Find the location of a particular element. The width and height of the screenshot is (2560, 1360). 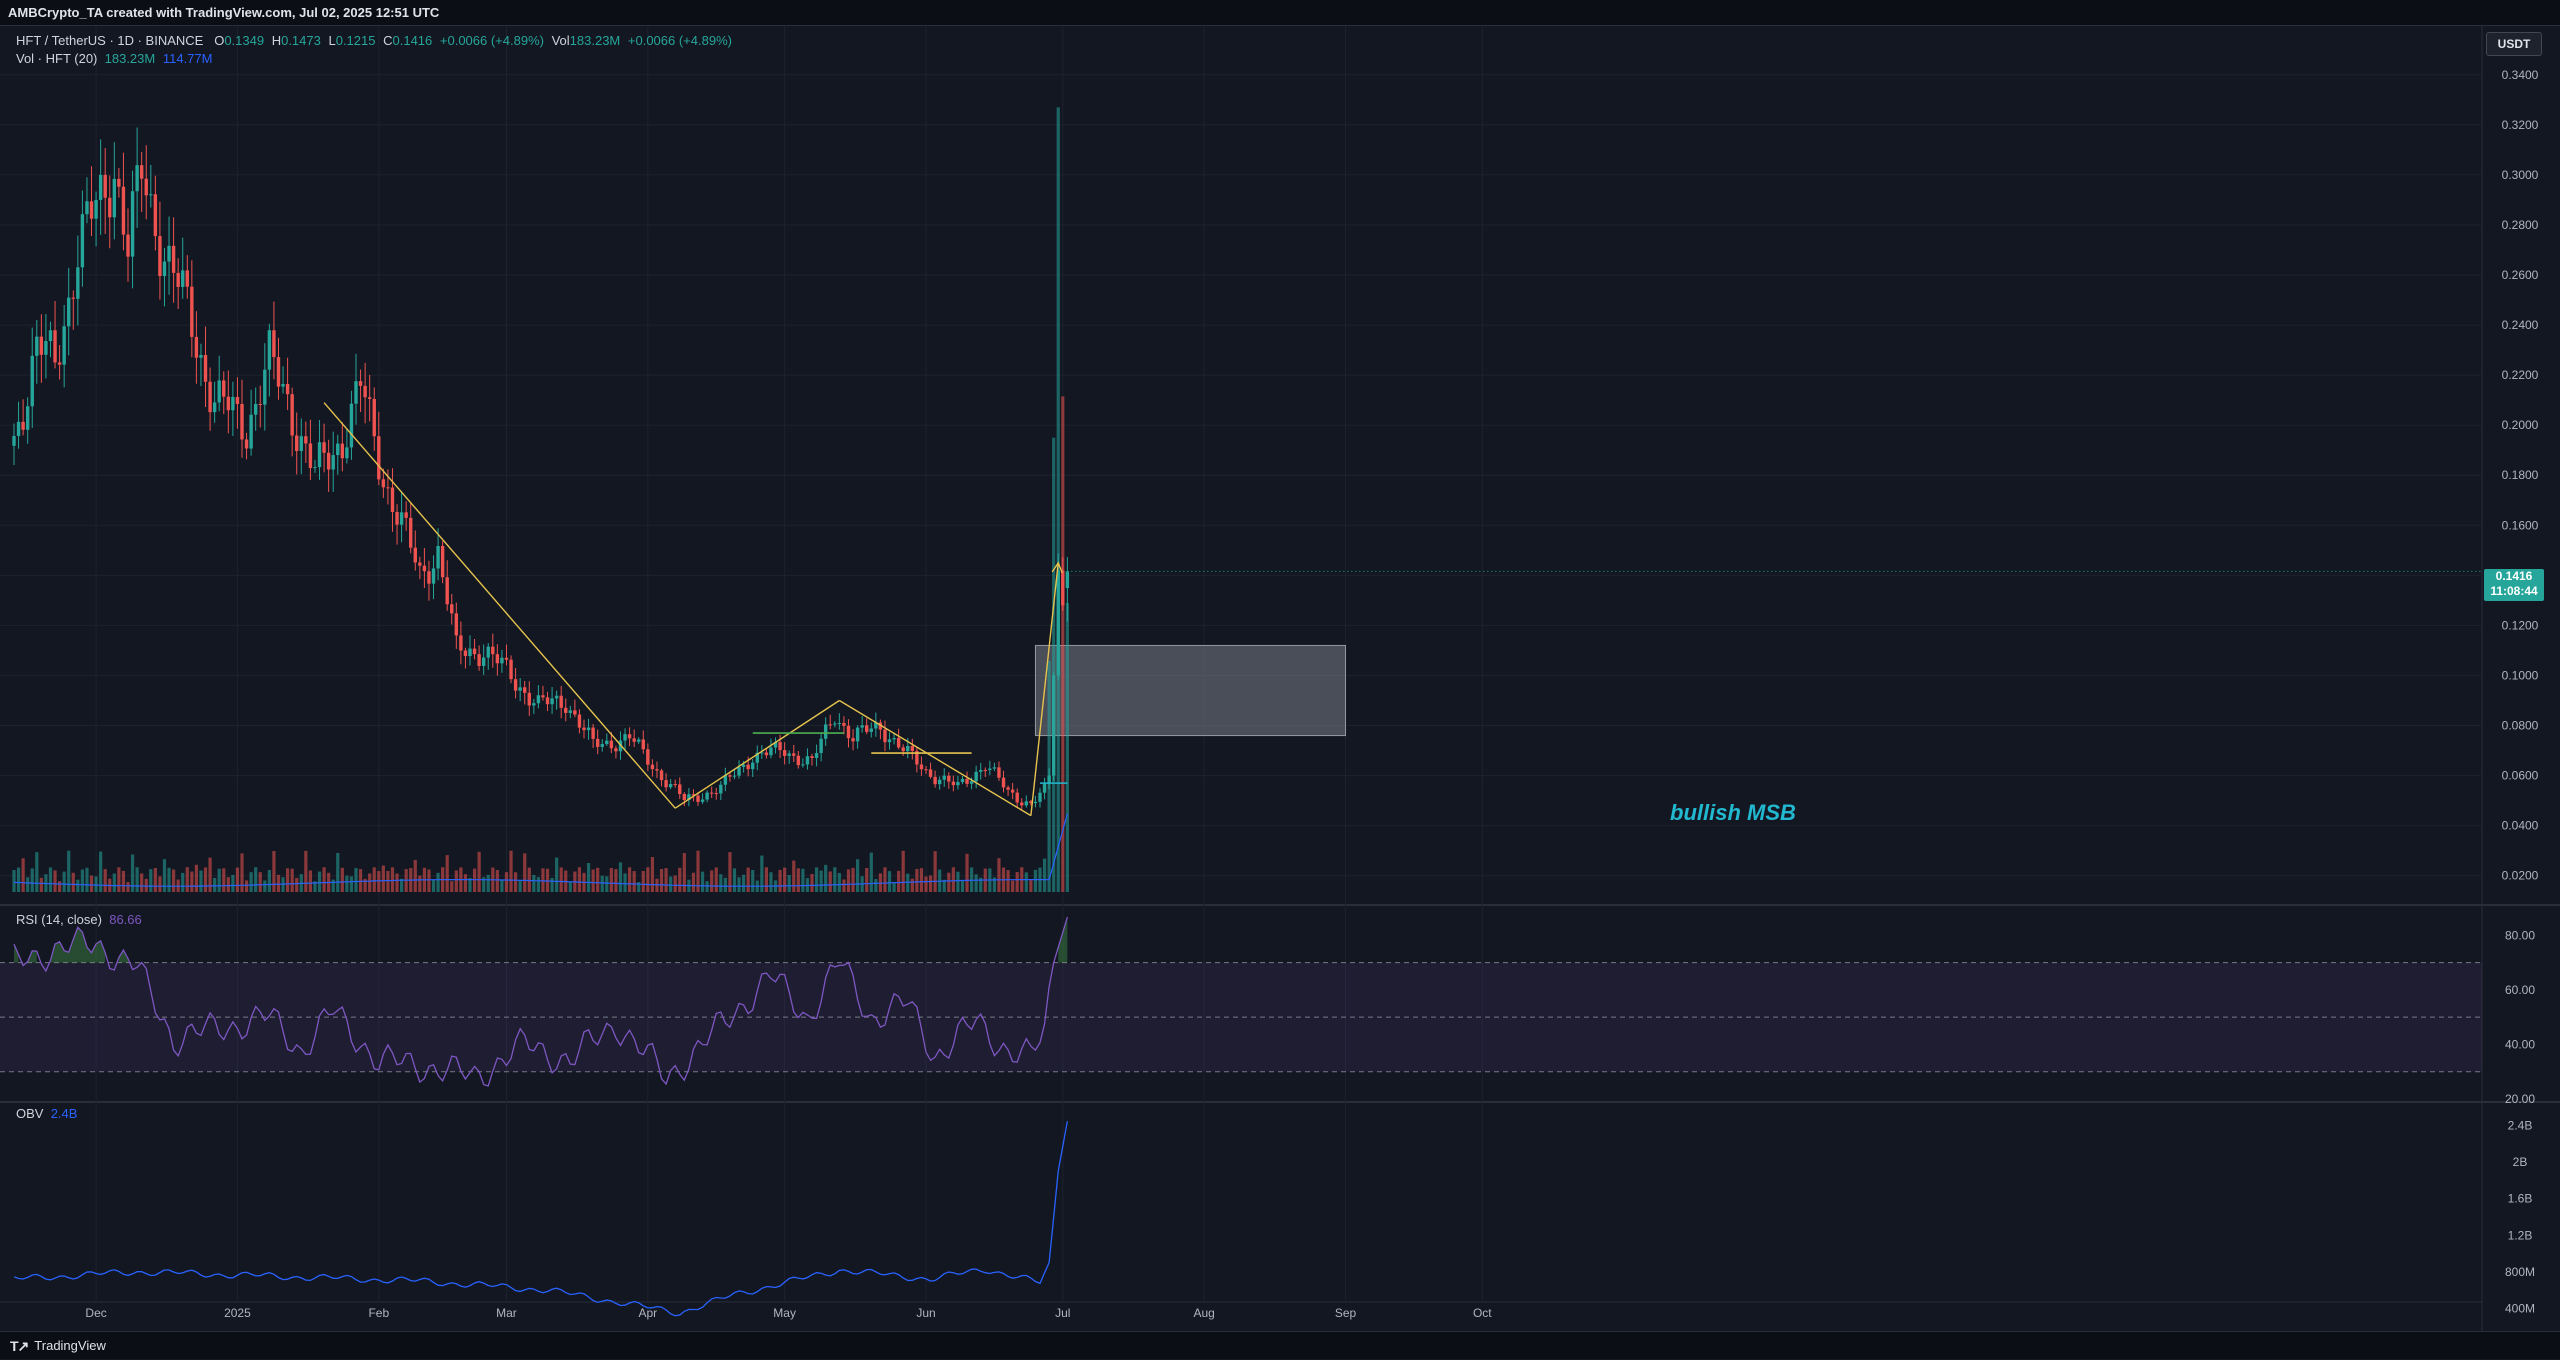

rsi-label: RSI (14, close) is located at coordinates (59, 919).